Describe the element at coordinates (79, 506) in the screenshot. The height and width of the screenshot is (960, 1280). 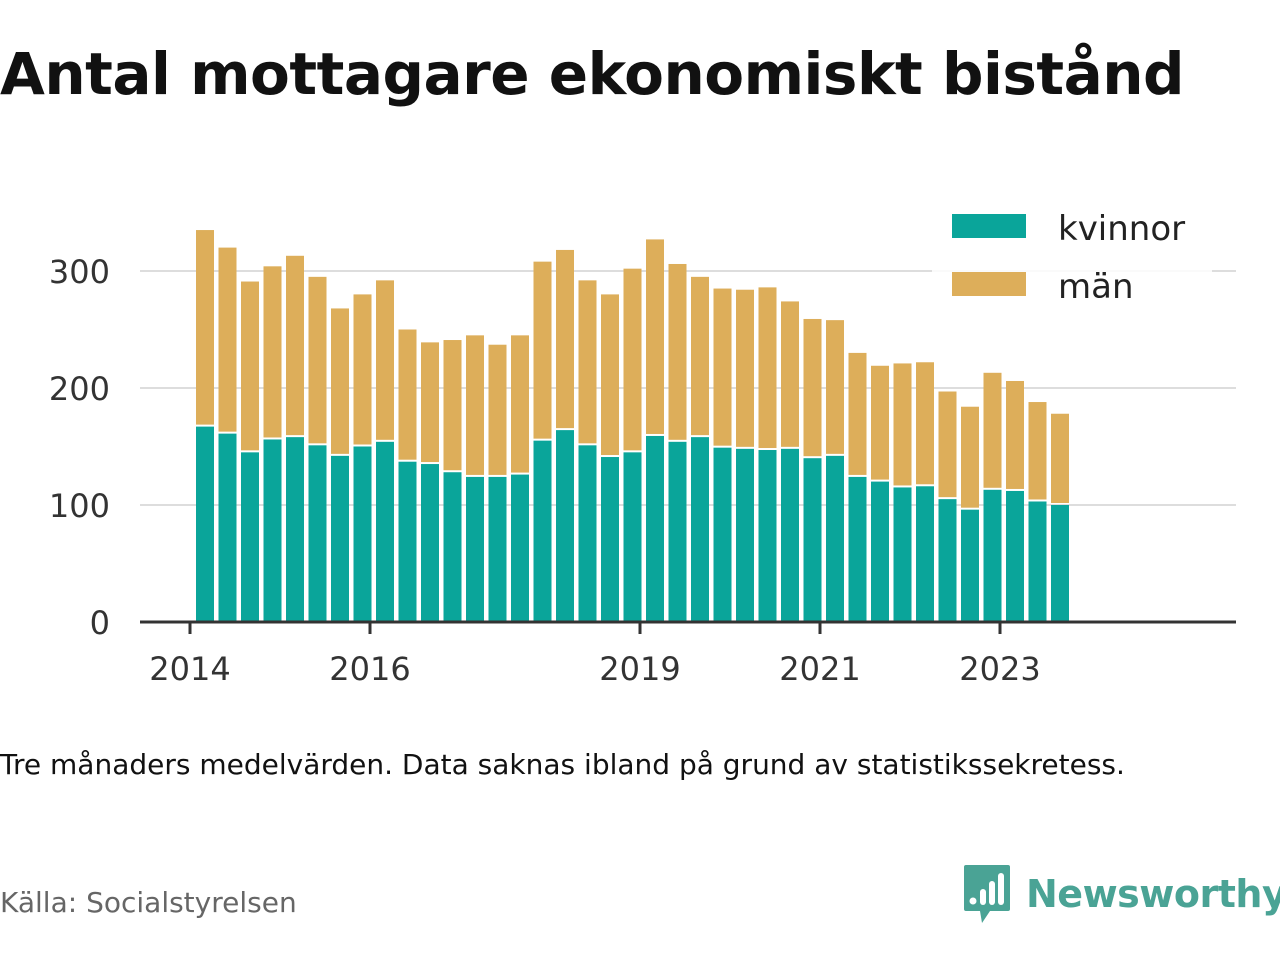
I see `y-tick-label: 100` at that location.